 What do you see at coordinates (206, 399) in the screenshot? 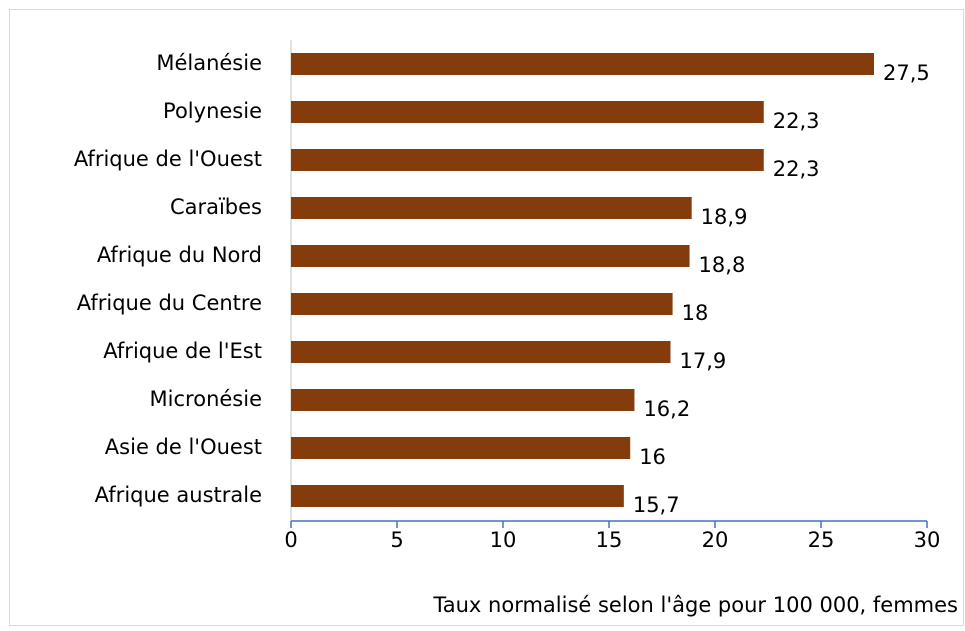
I see `y-tick-label: Micronésie` at bounding box center [206, 399].